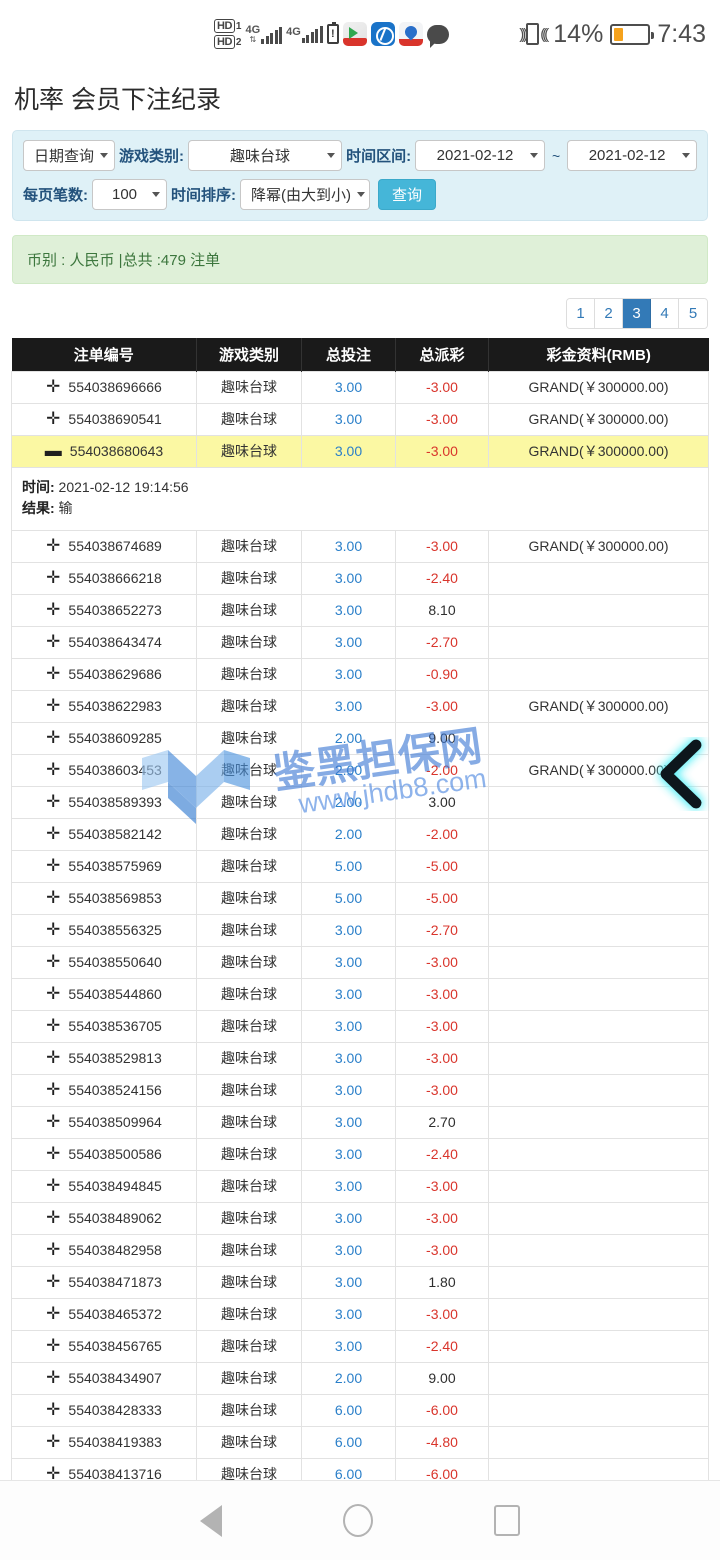 The height and width of the screenshot is (1560, 720). I want to click on cell-bet-id: ✛ 554038471873, so click(104, 1282).